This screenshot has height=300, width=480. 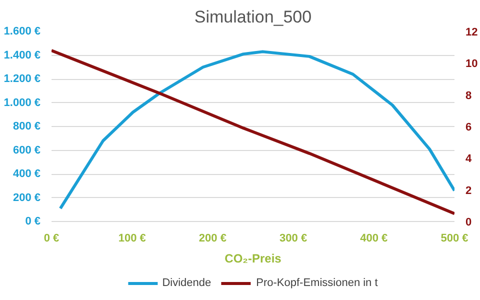 What do you see at coordinates (22, 102) in the screenshot?
I see `y-tick-label: 1.000 €` at bounding box center [22, 102].